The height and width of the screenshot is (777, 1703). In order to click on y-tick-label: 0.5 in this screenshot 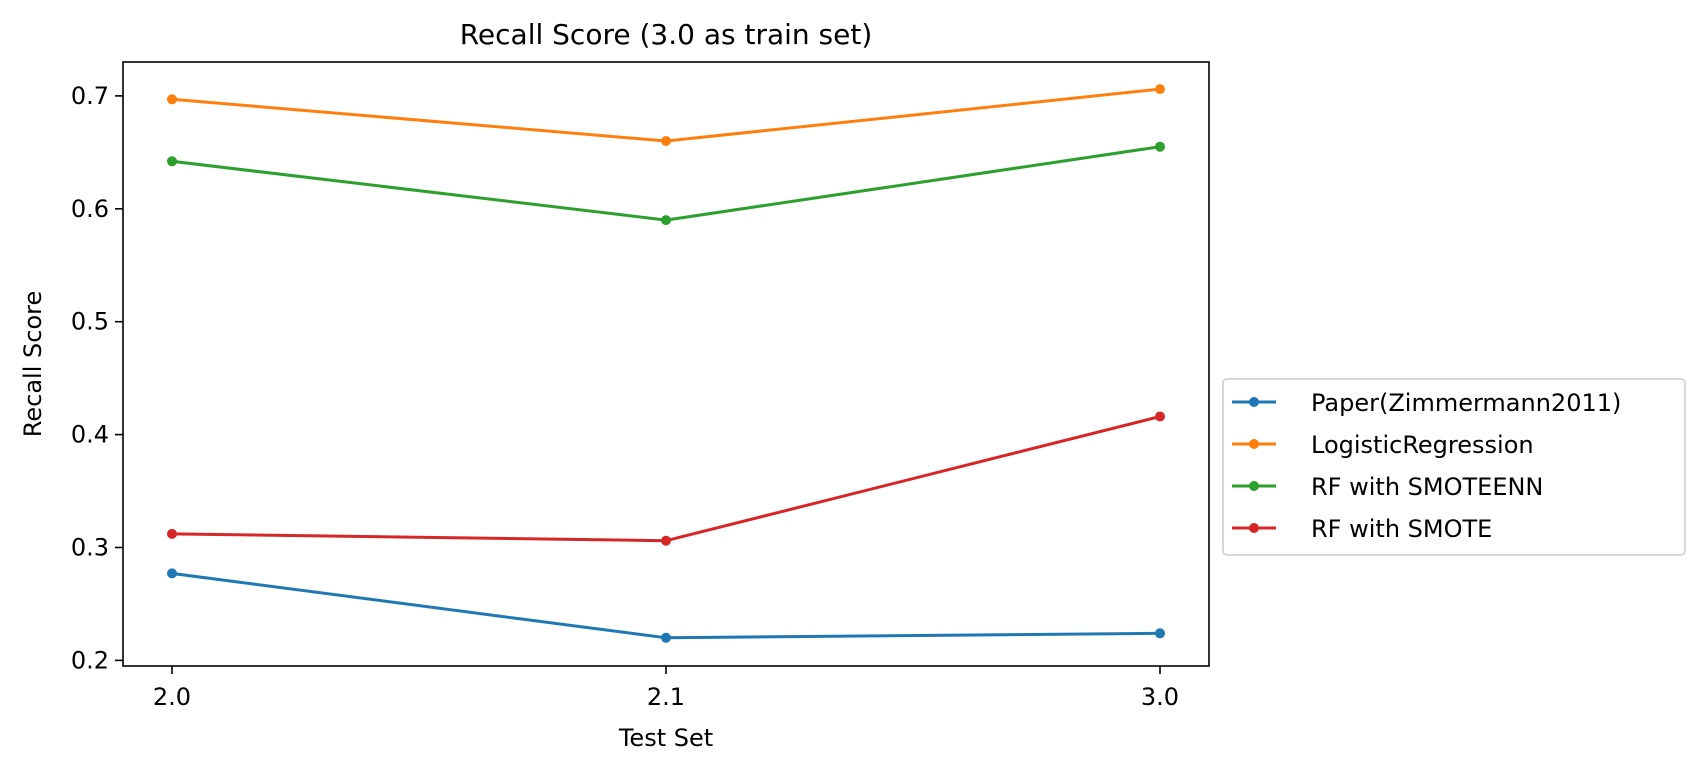, I will do `click(90, 322)`.